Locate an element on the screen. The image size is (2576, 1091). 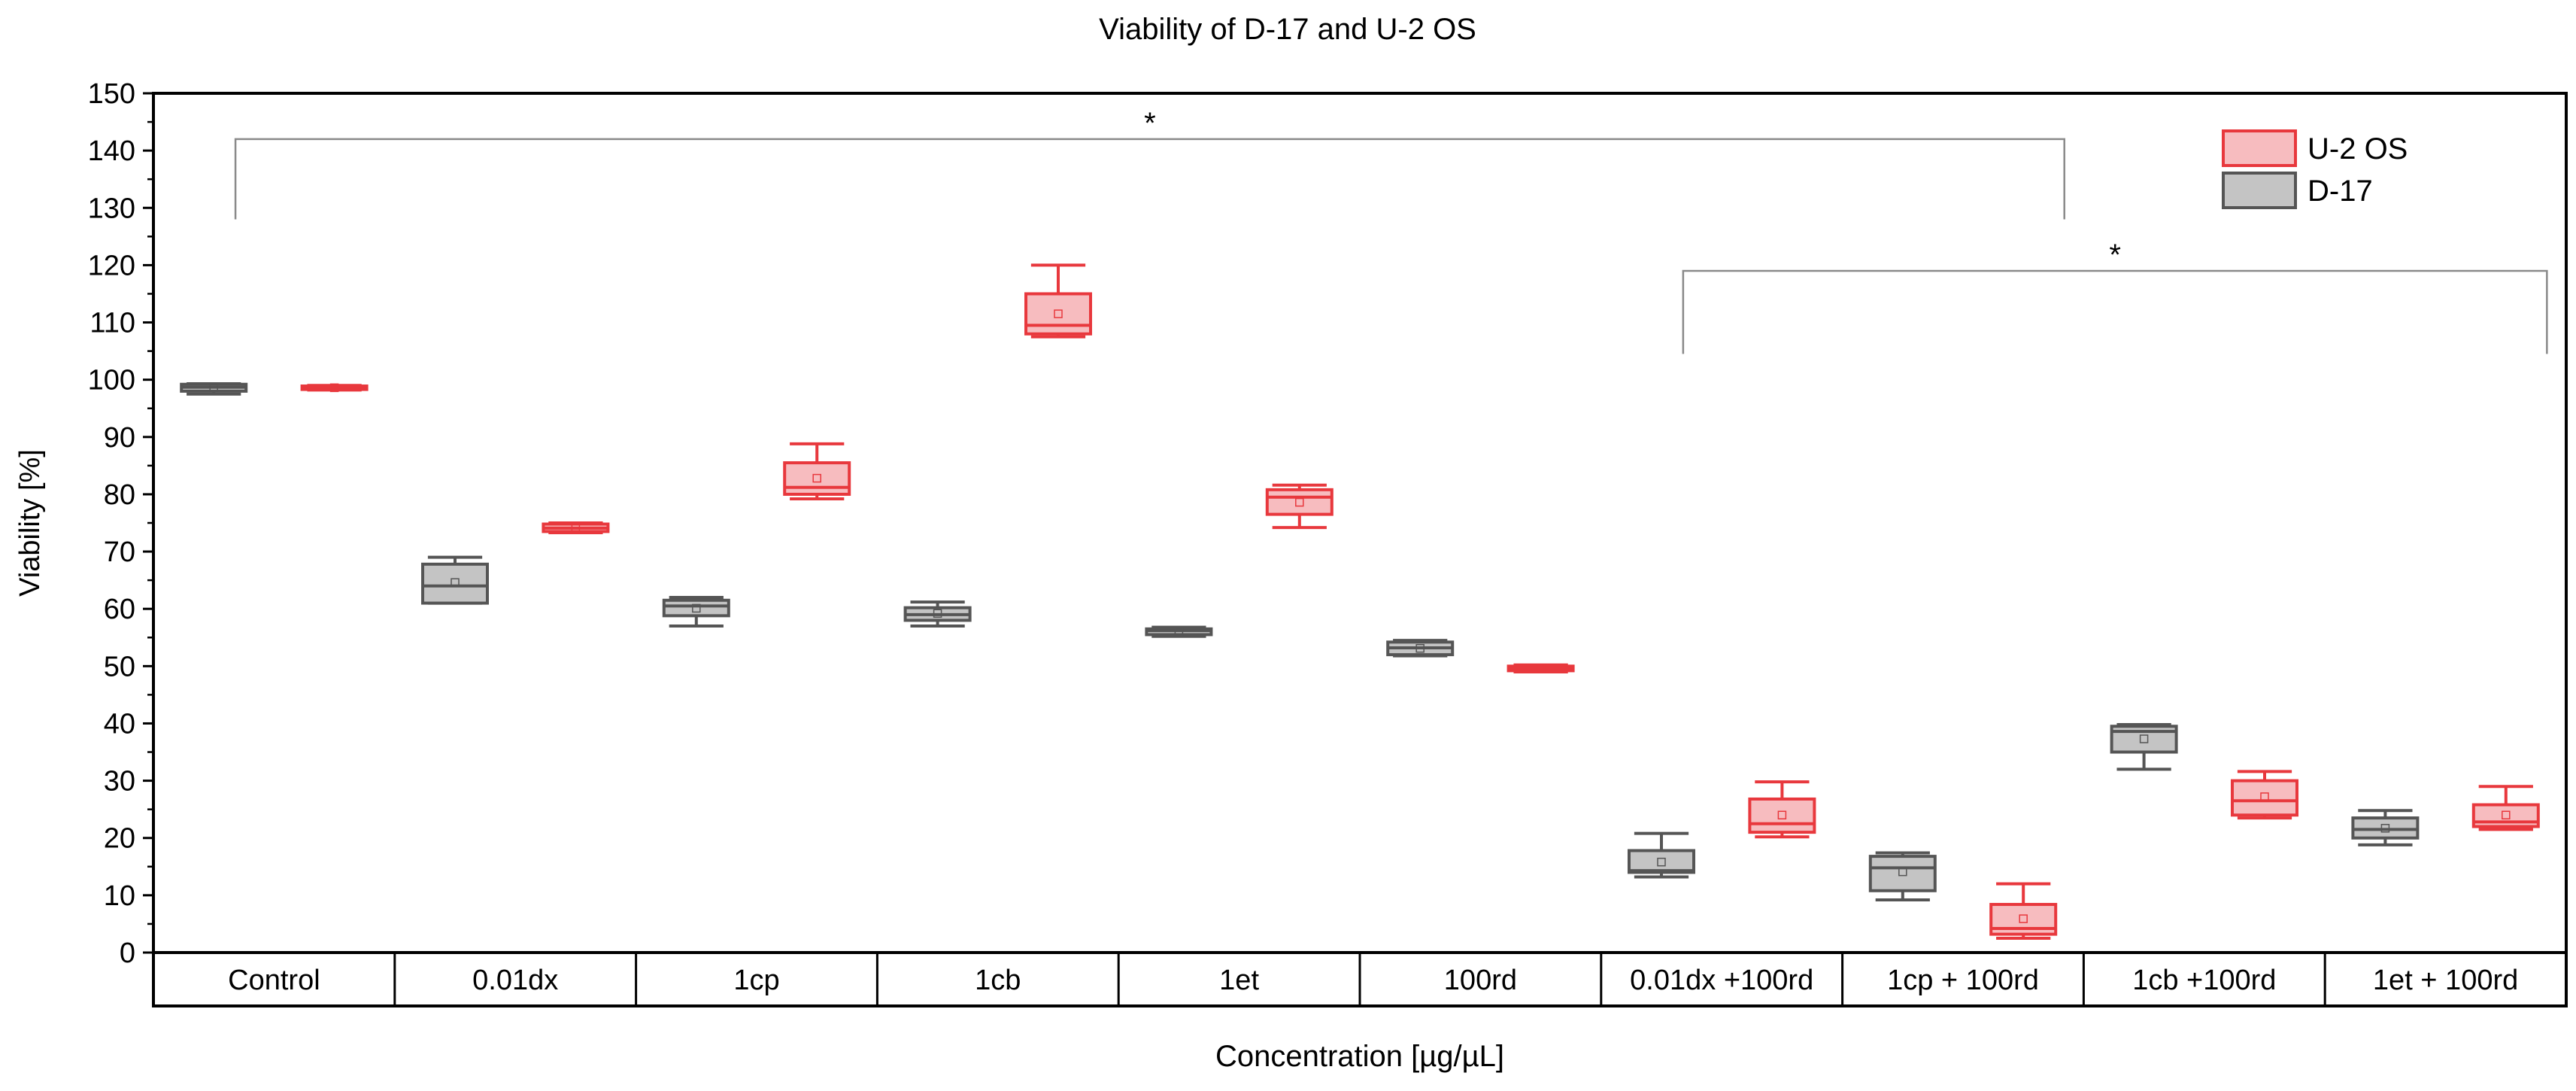
y-tick-label: 70 is located at coordinates (119, 552).